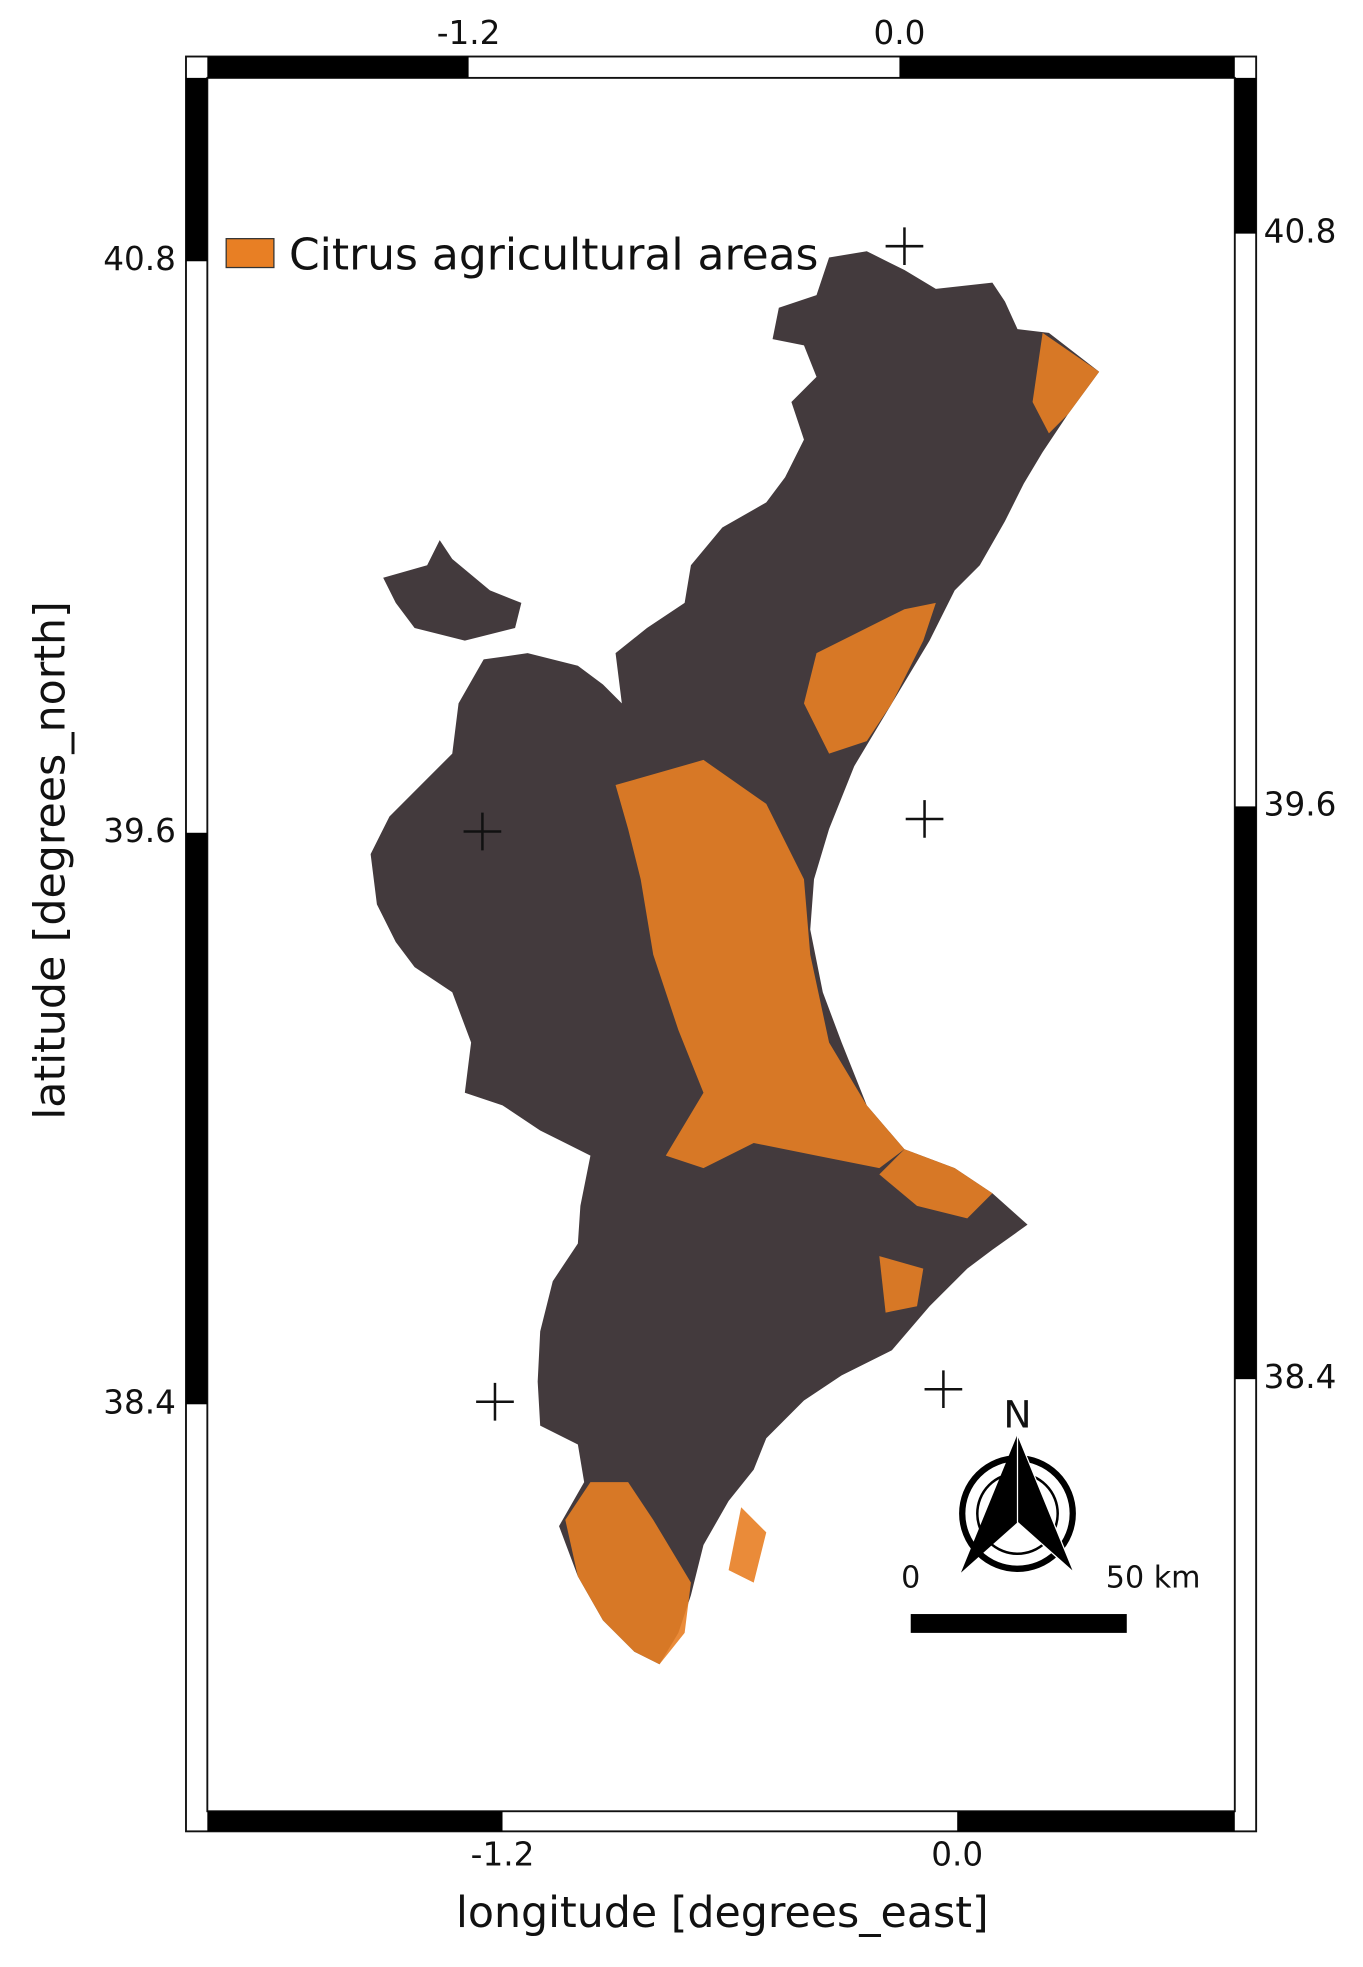 Image resolution: width=1363 pixels, height=1967 pixels. I want to click on right-tick-label: 38.4, so click(1300, 1377).